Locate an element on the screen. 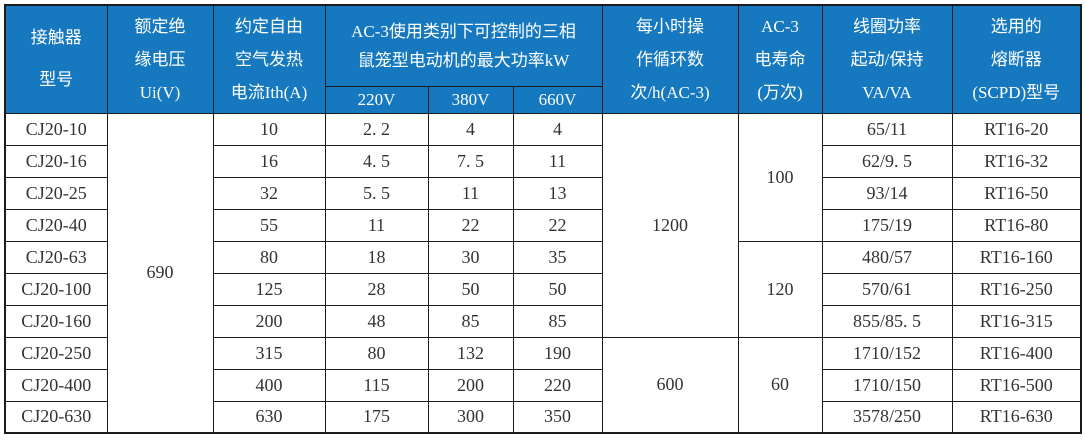  cell-model: CJ20-400 is located at coordinates (56, 385).